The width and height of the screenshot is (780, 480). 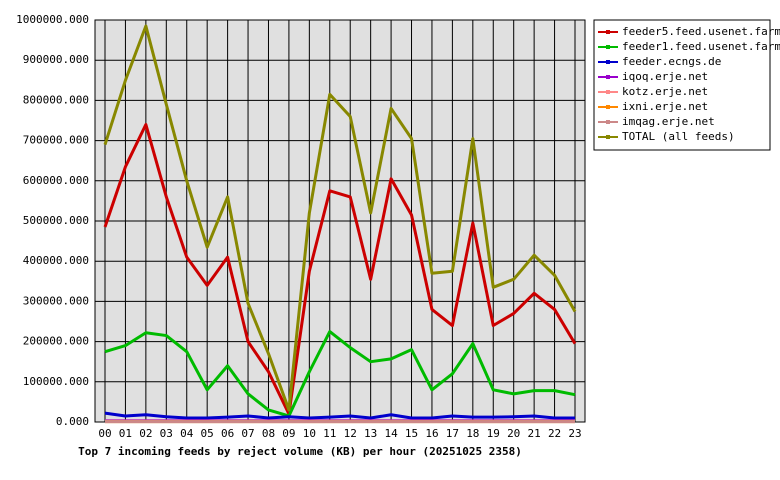 I want to click on x-tick-label: 18, so click(x=472, y=433).